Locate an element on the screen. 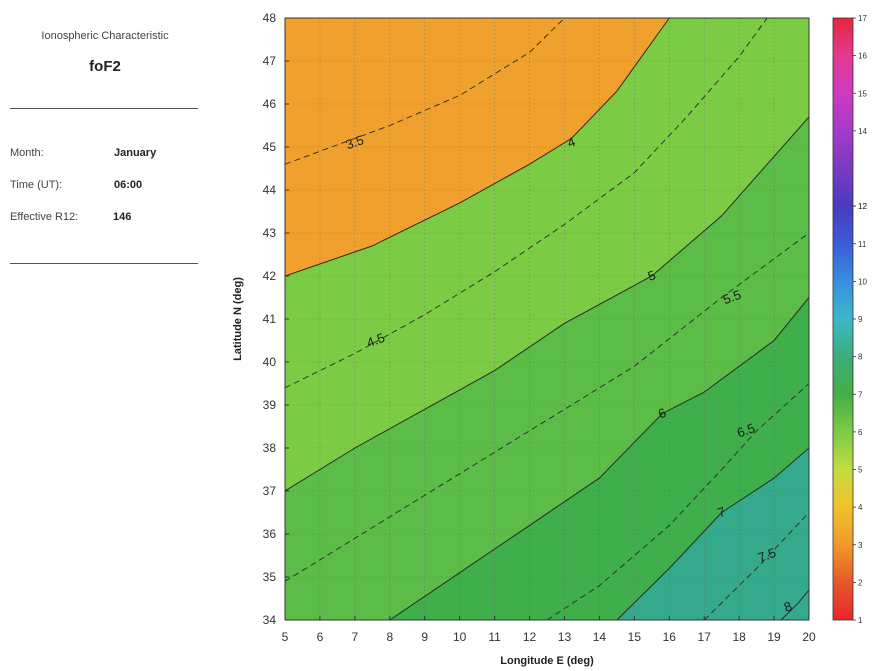 The image size is (886, 671). x-tick-label: 18 is located at coordinates (739, 637).